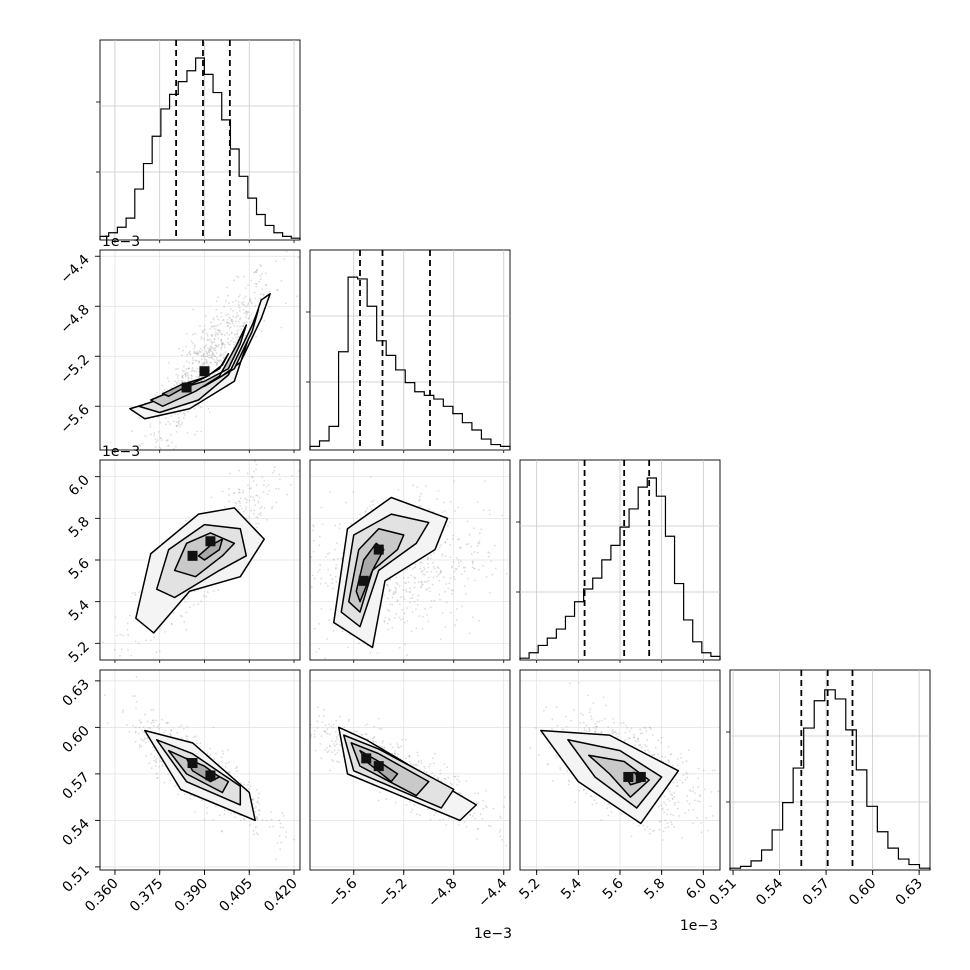  I want to click on x-tick-label: 0.60, so click(862, 892).